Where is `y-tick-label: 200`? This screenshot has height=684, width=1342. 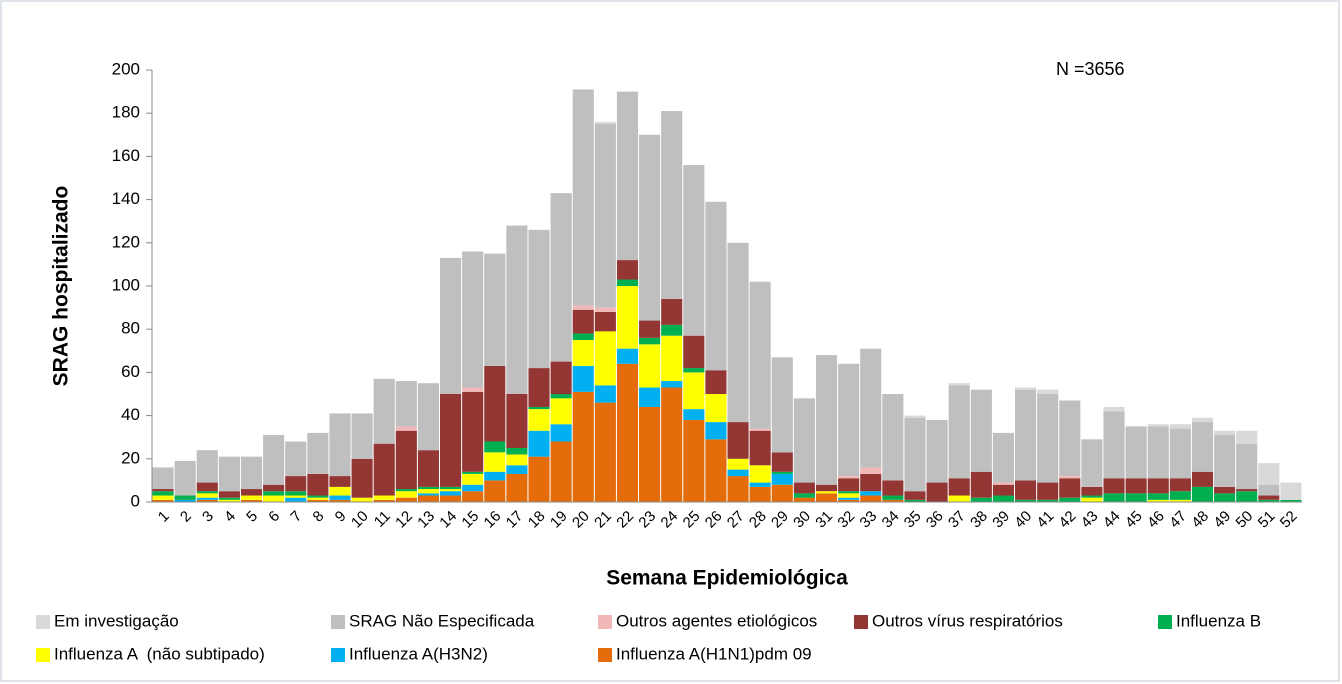
y-tick-label: 200 is located at coordinates (126, 68).